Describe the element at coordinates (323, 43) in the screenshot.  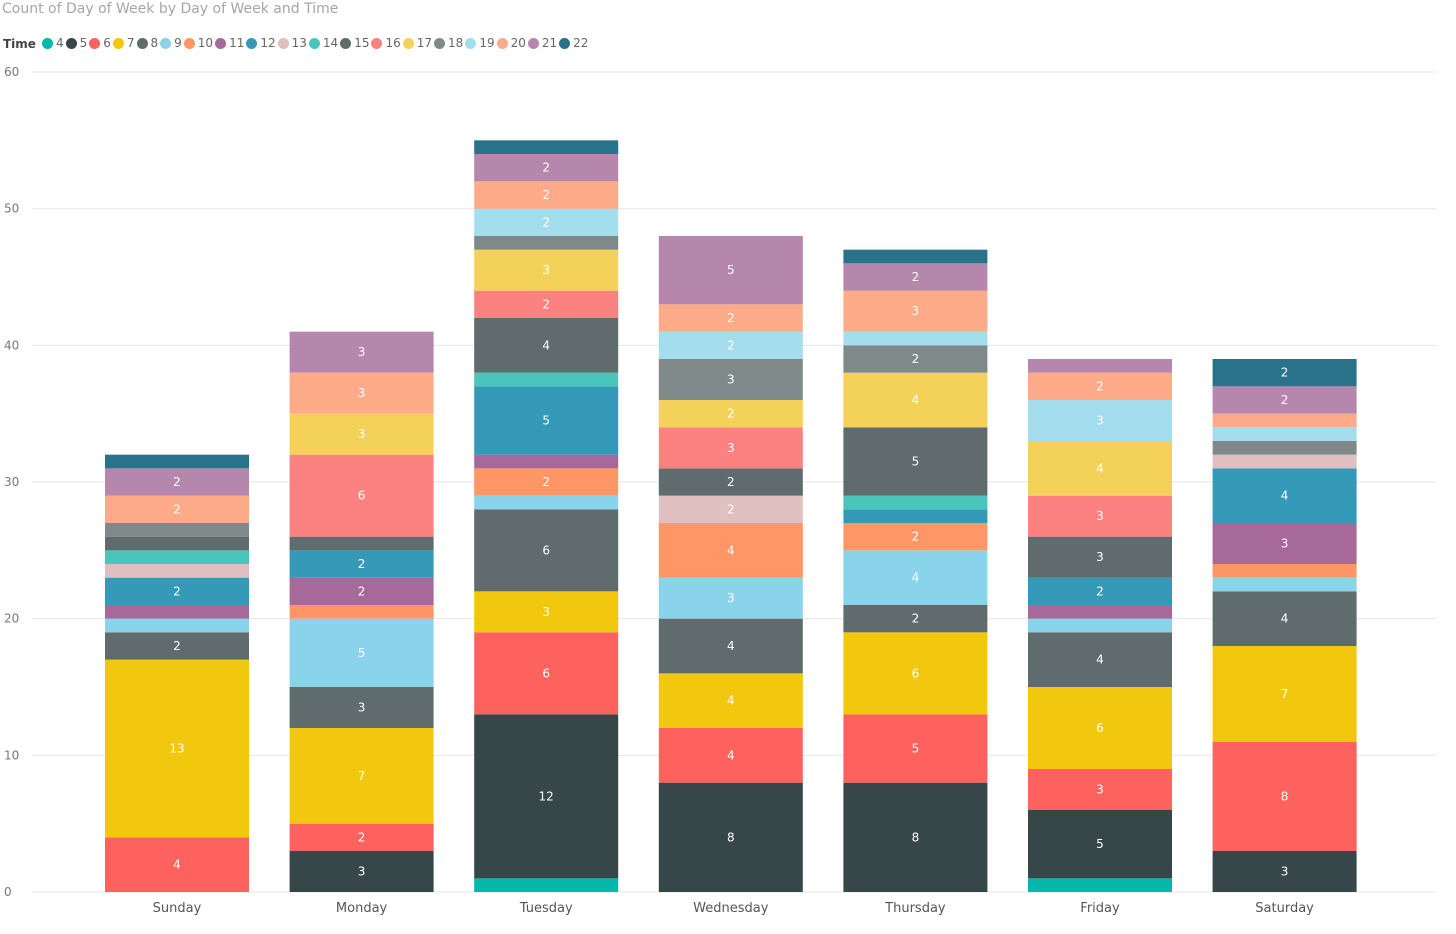
I see `legend-item-14: 14` at that location.